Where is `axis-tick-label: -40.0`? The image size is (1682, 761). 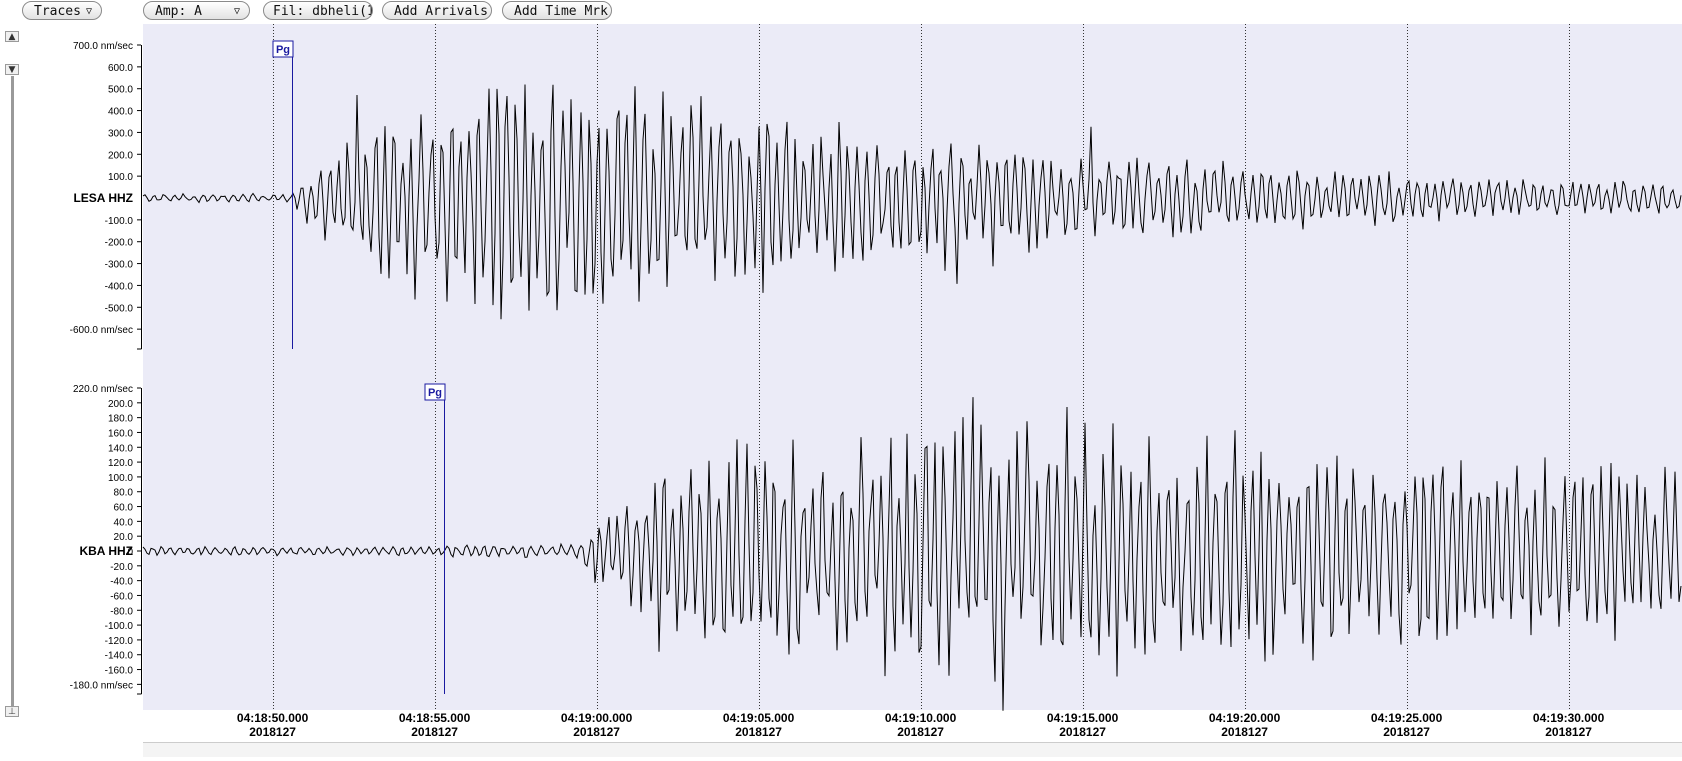 axis-tick-label: -40.0 is located at coordinates (121, 582).